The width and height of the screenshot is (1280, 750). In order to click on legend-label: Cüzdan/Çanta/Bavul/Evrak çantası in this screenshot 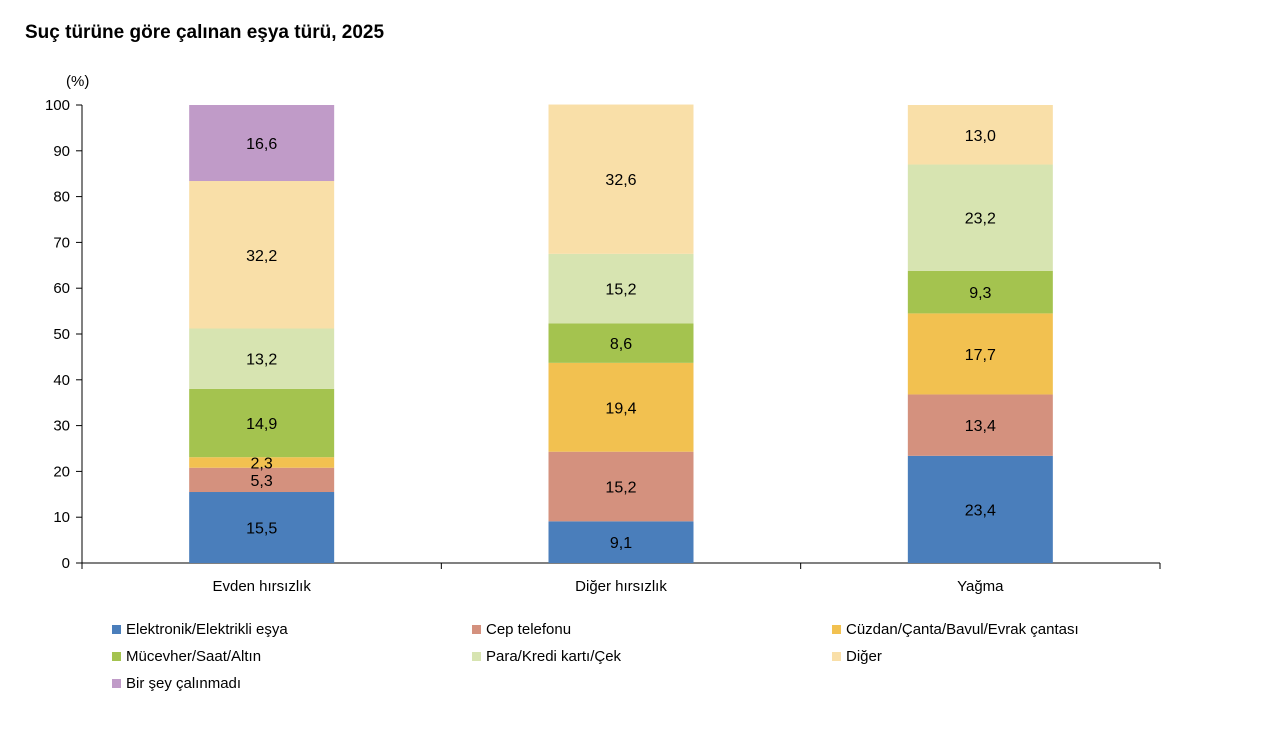, I will do `click(962, 629)`.